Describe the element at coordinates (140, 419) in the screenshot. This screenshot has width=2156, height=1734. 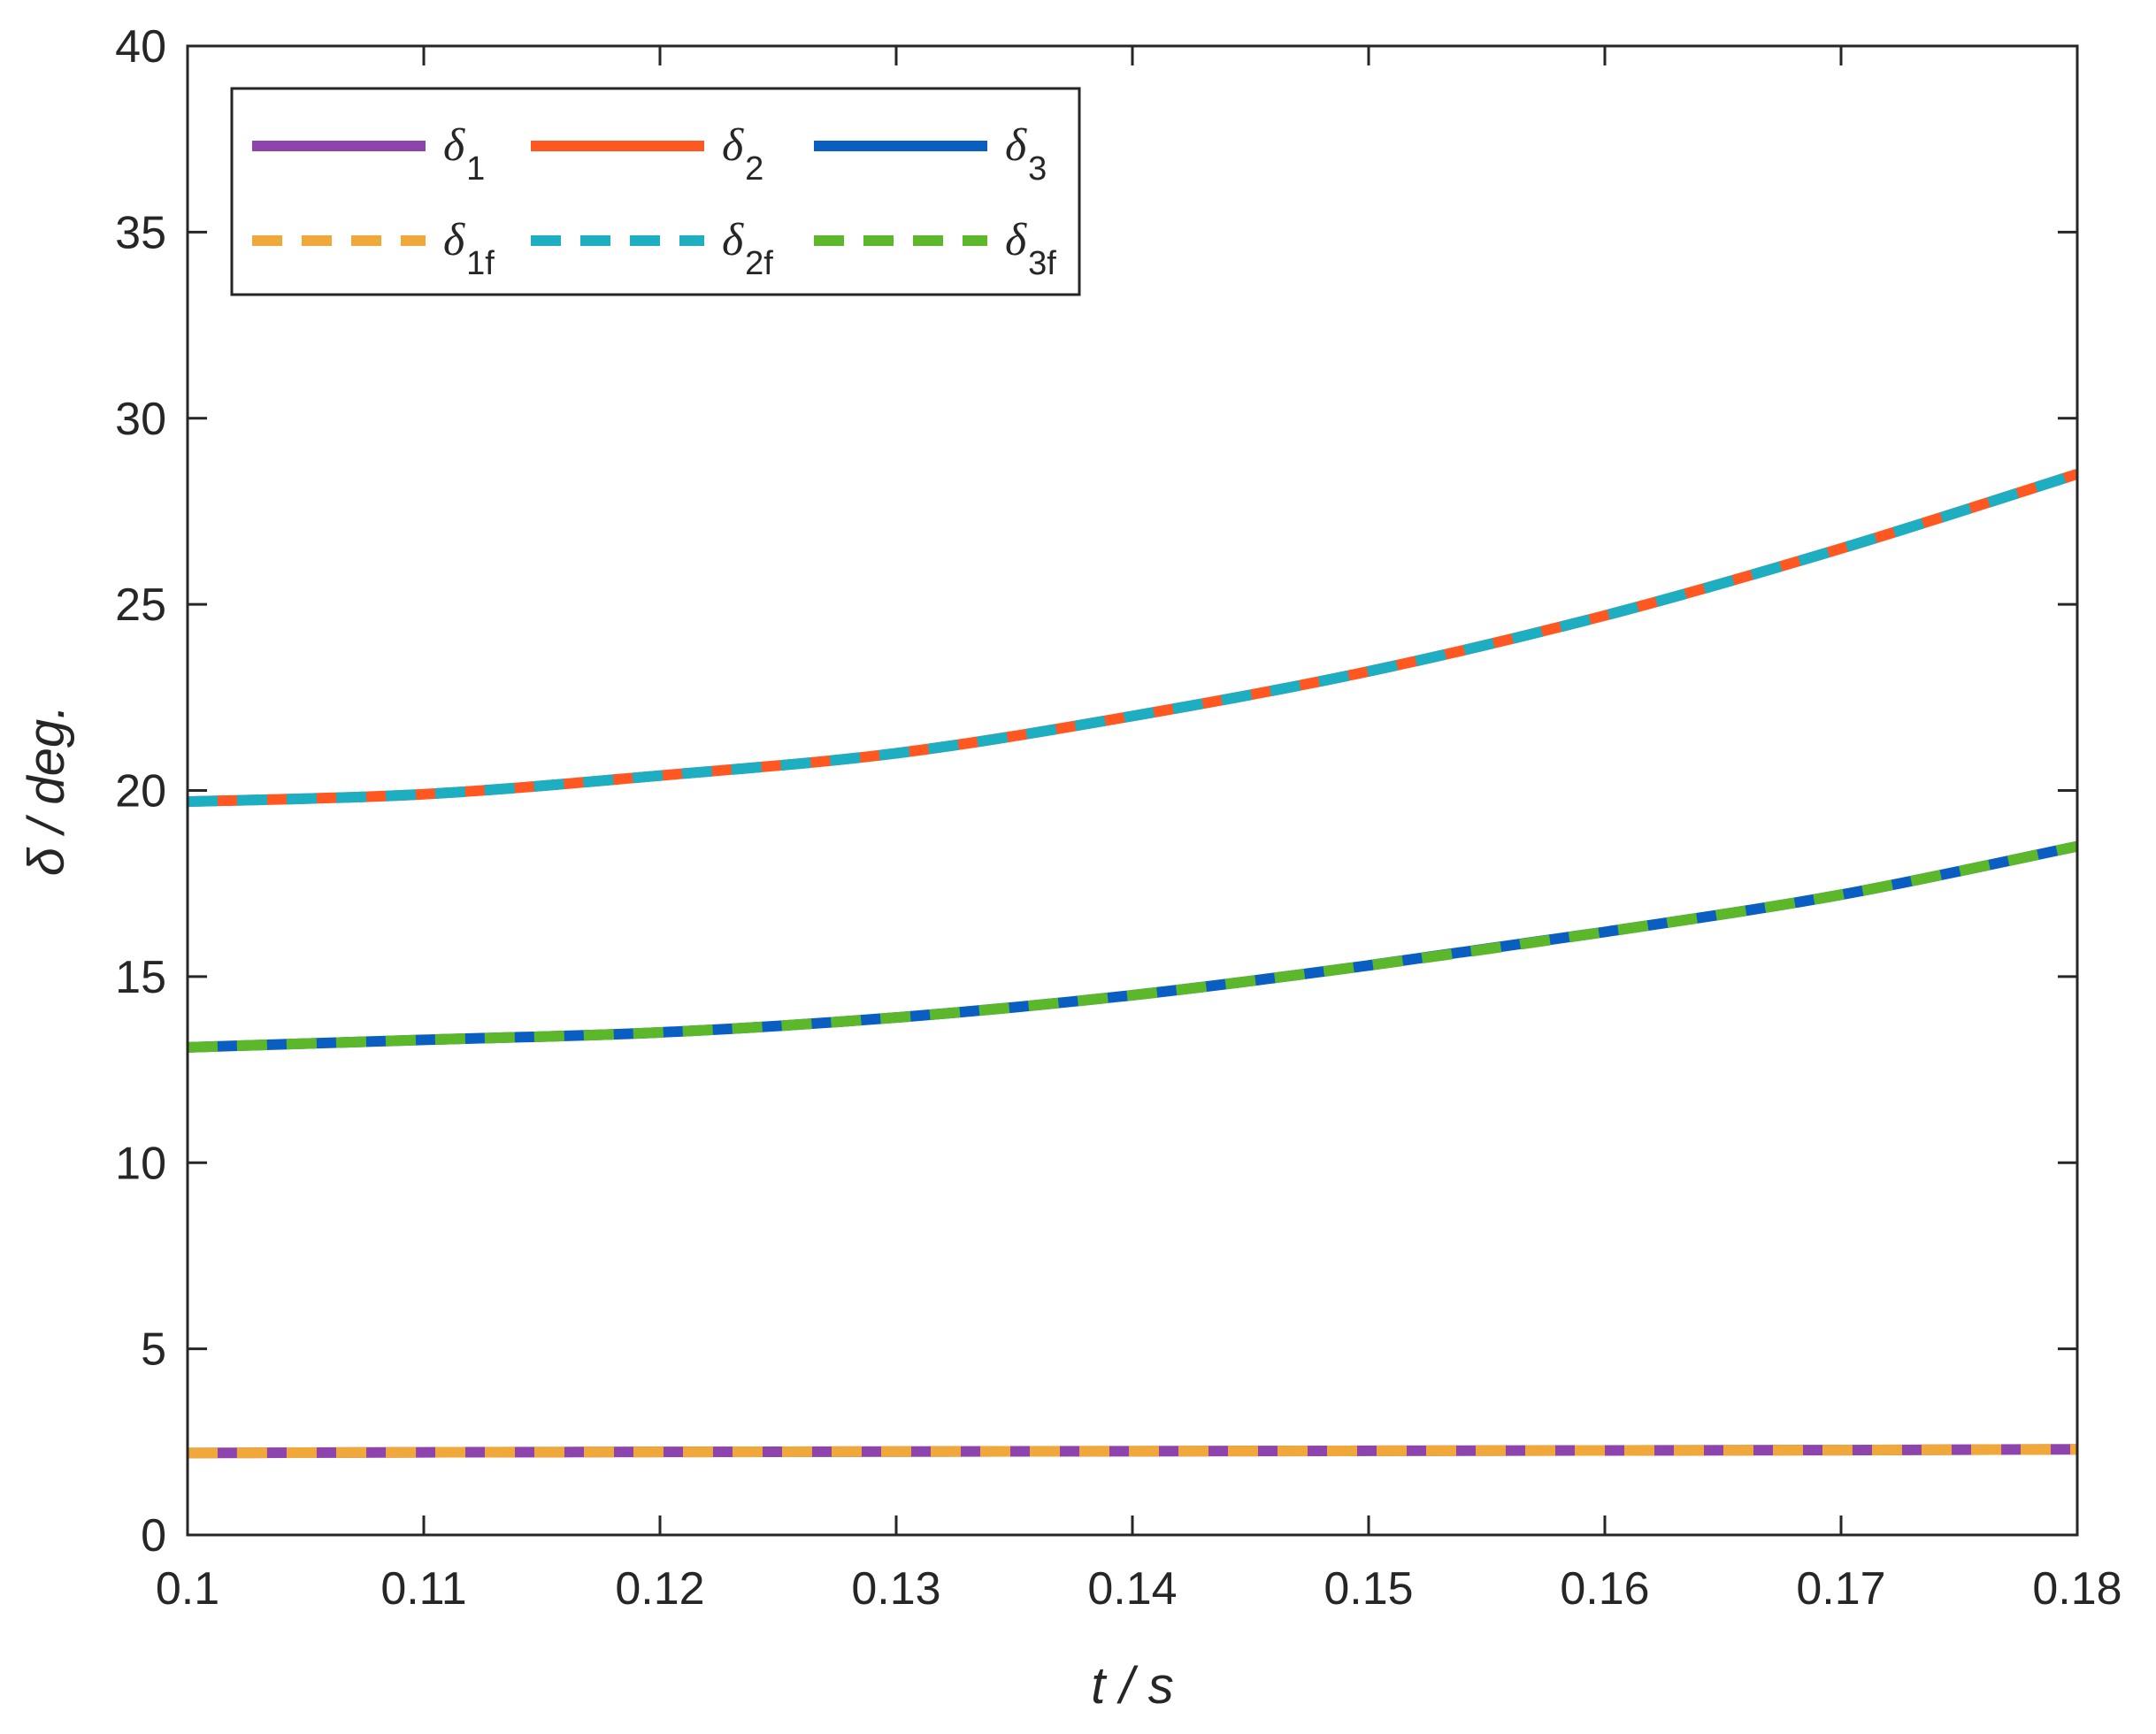
I see `y-tick-label: 30` at that location.